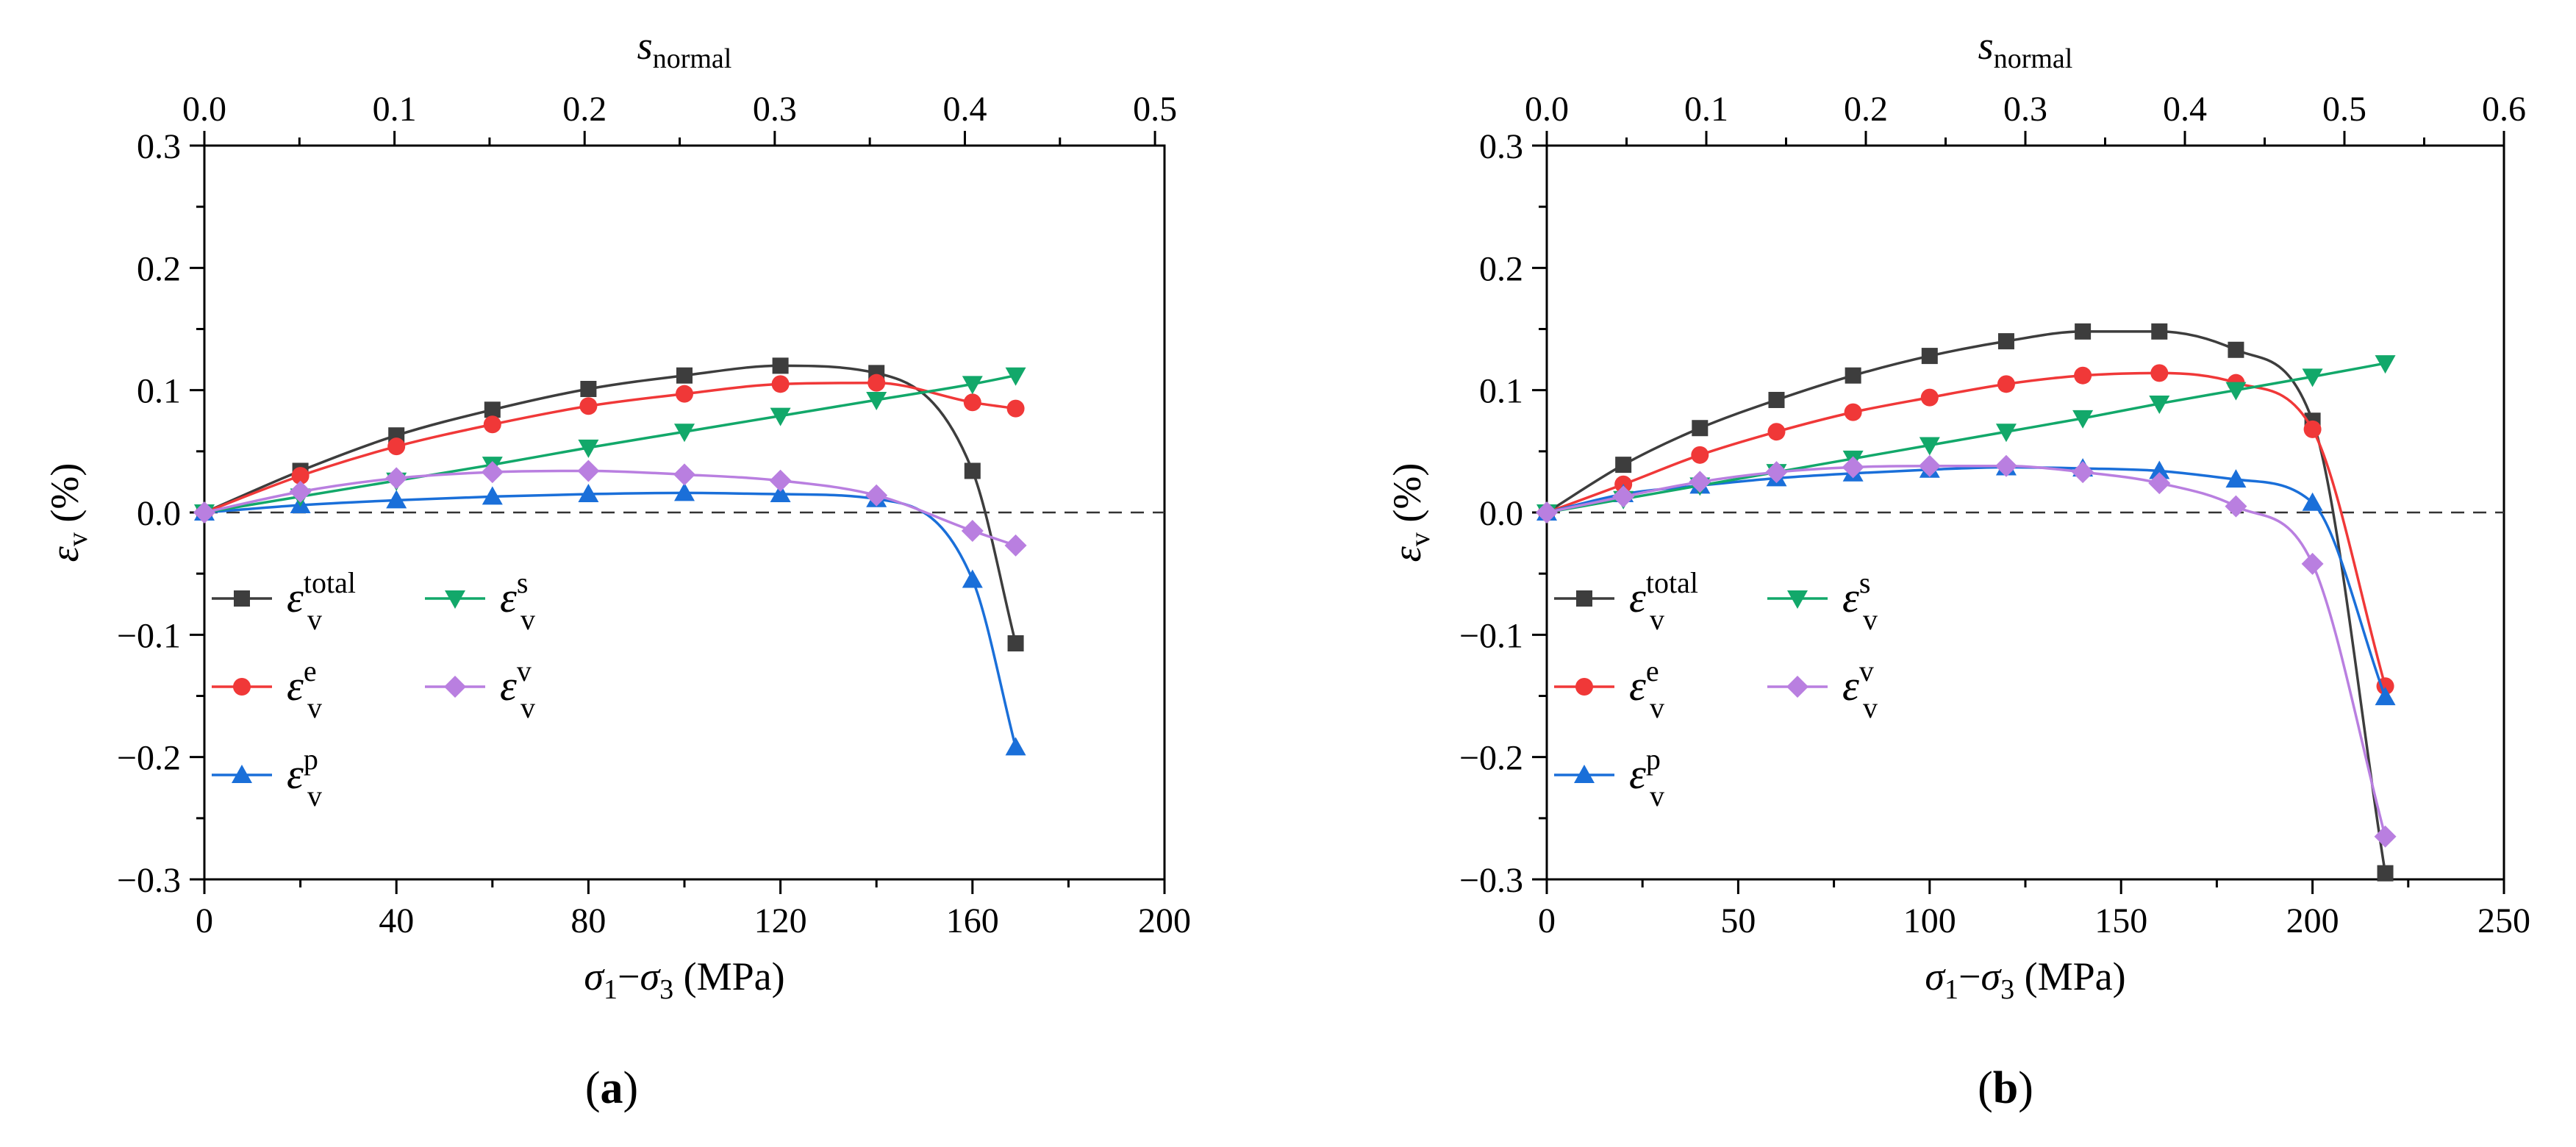 This screenshot has height=1147, width=2576. What do you see at coordinates (1706, 109) in the screenshot?
I see `top-x-tick-label: 0.1` at bounding box center [1706, 109].